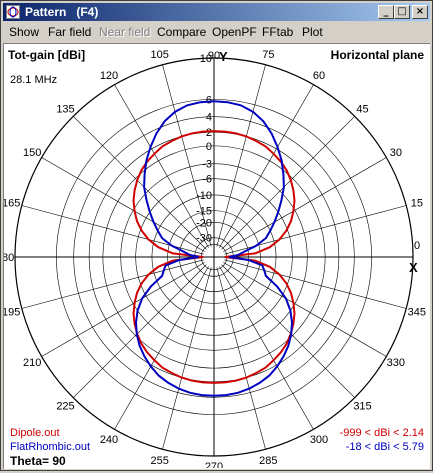 The width and height of the screenshot is (433, 473). What do you see at coordinates (9, 258) in the screenshot?
I see `angle-tick-label: 180` at bounding box center [9, 258].